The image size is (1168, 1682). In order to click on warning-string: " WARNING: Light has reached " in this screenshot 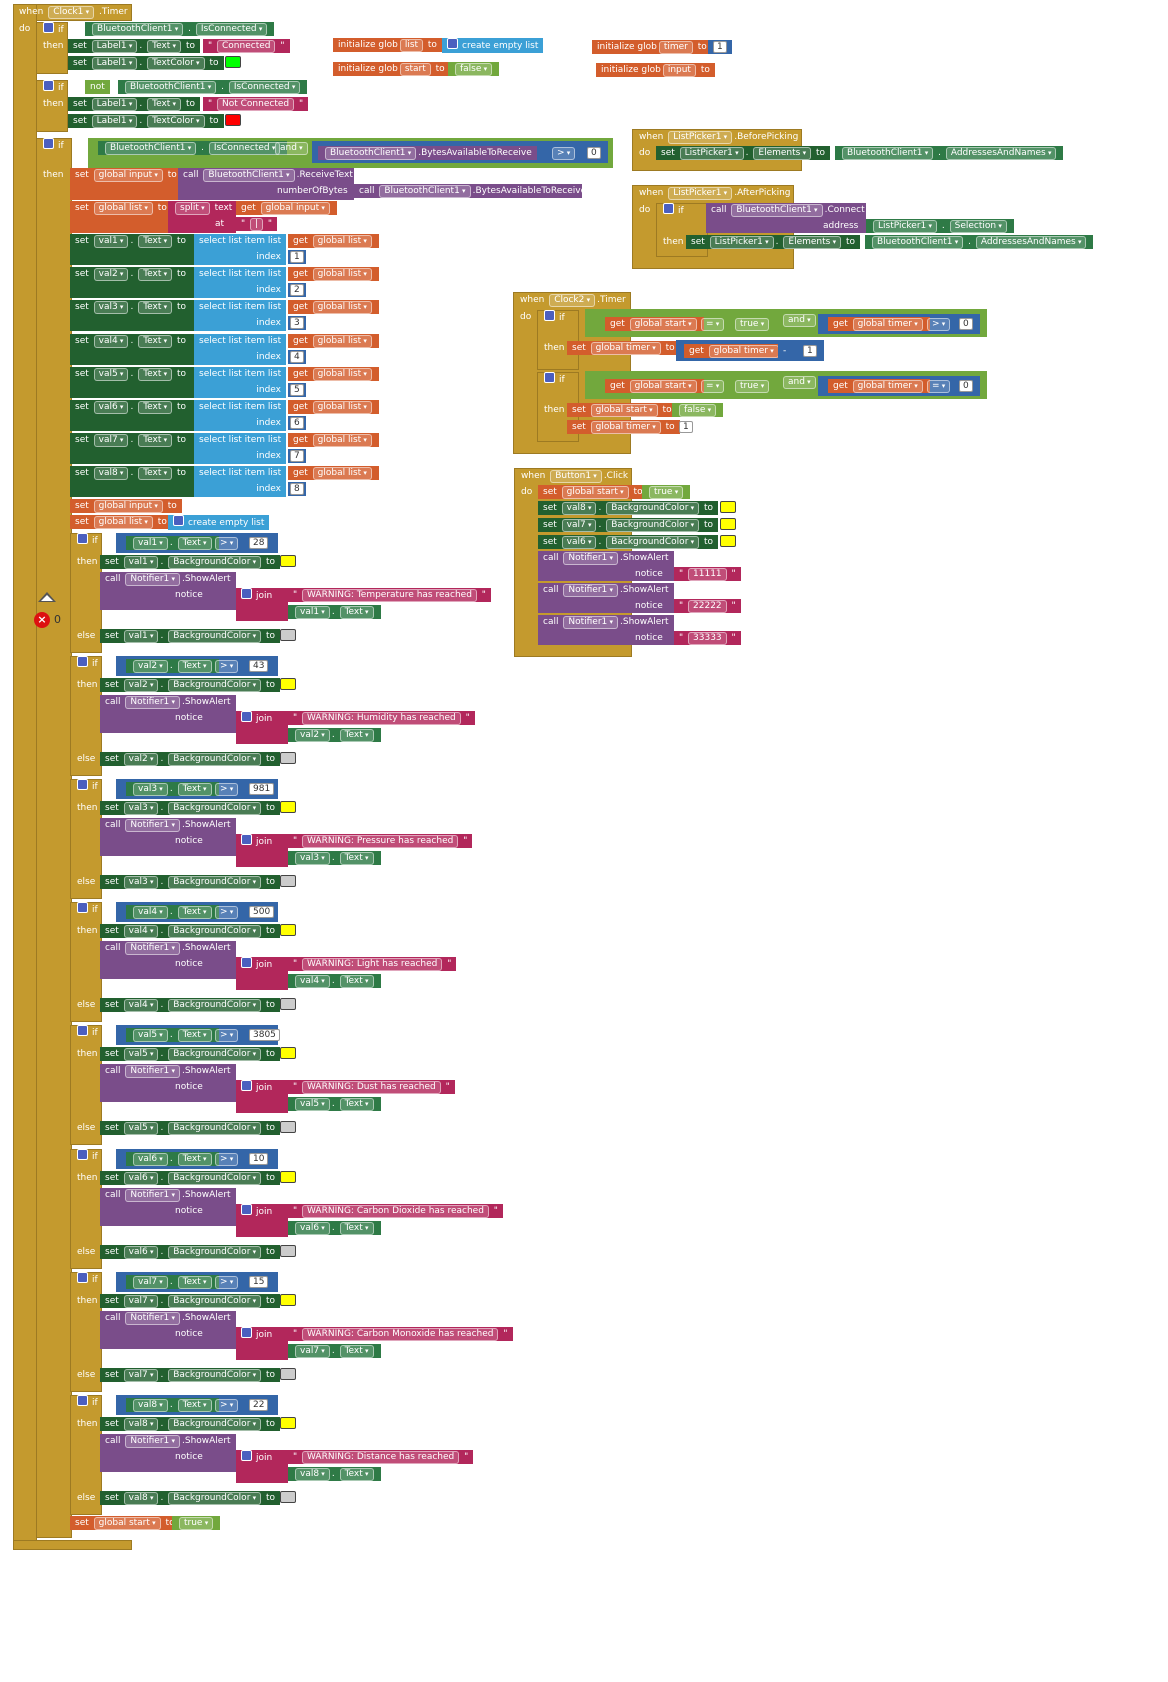, I will do `click(372, 964)`.